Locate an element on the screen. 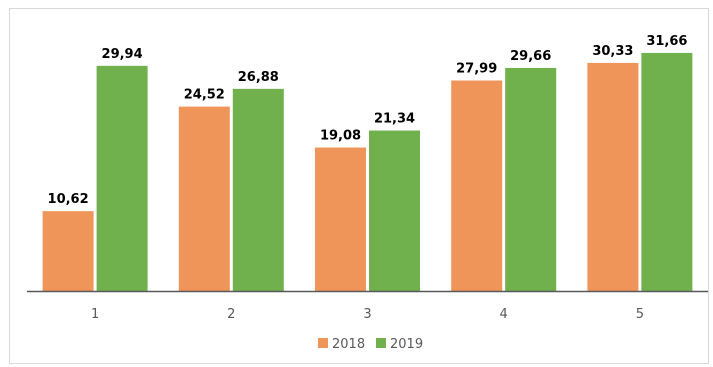 This screenshot has width=713, height=367. legend-swatch-2019 is located at coordinates (381, 343).